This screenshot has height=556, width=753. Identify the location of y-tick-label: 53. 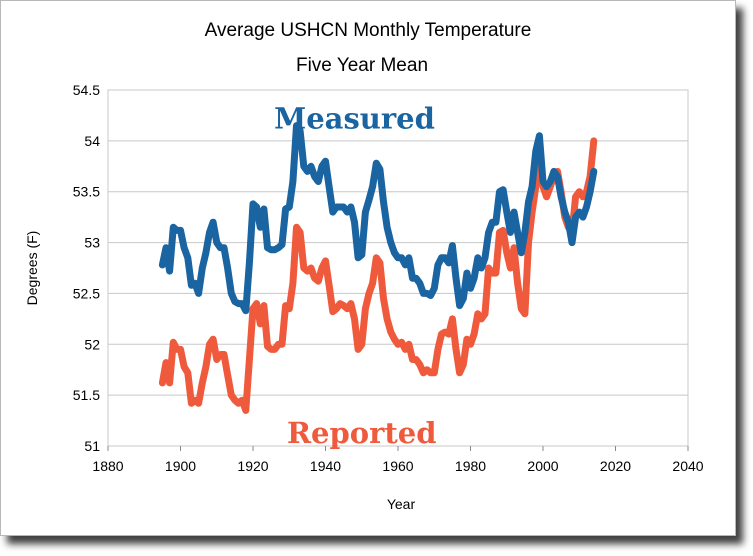
(92, 243).